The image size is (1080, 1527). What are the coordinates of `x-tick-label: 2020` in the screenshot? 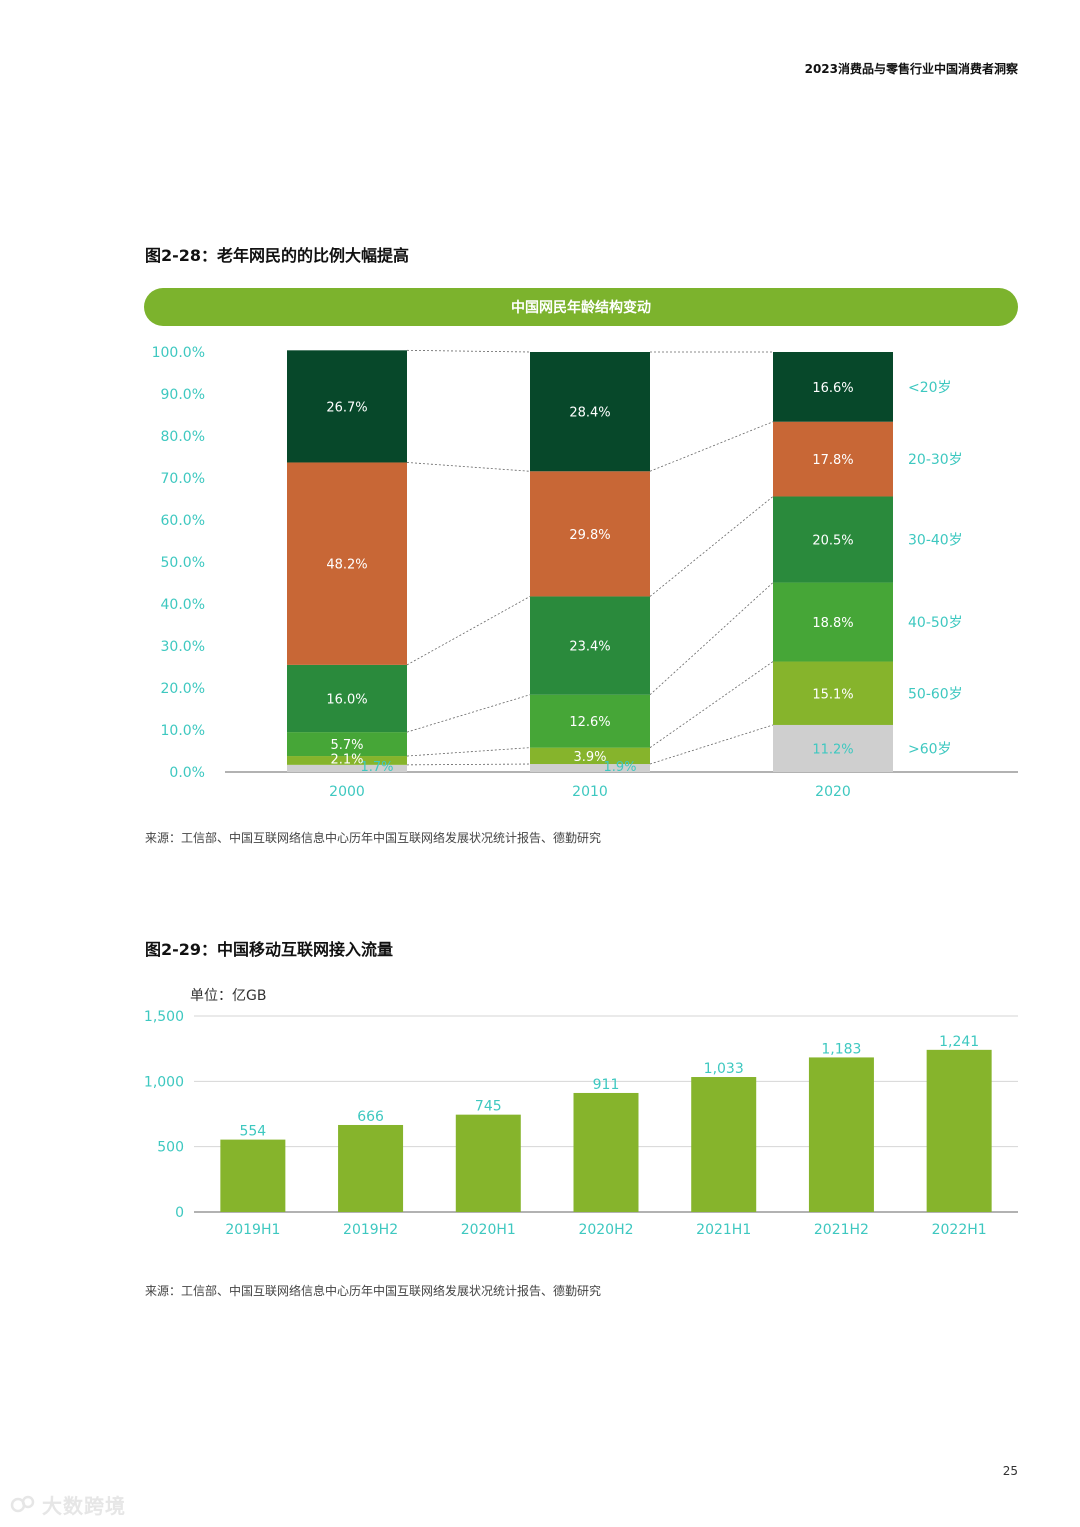 It's located at (833, 792).